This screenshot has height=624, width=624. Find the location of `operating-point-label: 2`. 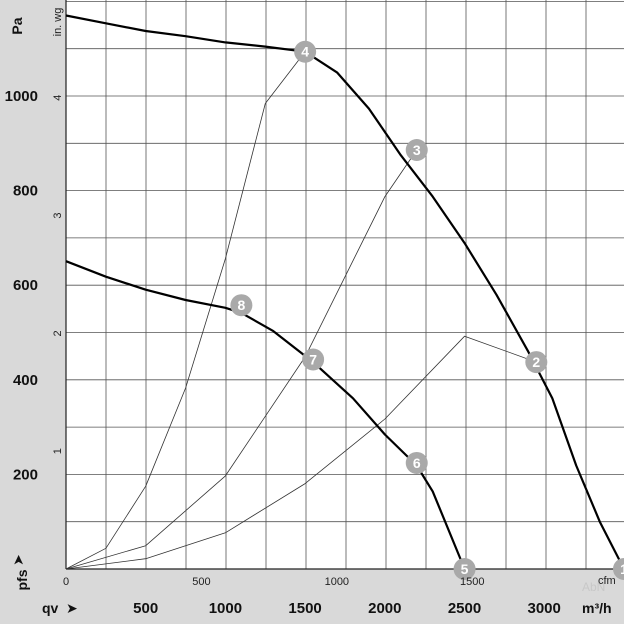

operating-point-label: 2 is located at coordinates (536, 362).